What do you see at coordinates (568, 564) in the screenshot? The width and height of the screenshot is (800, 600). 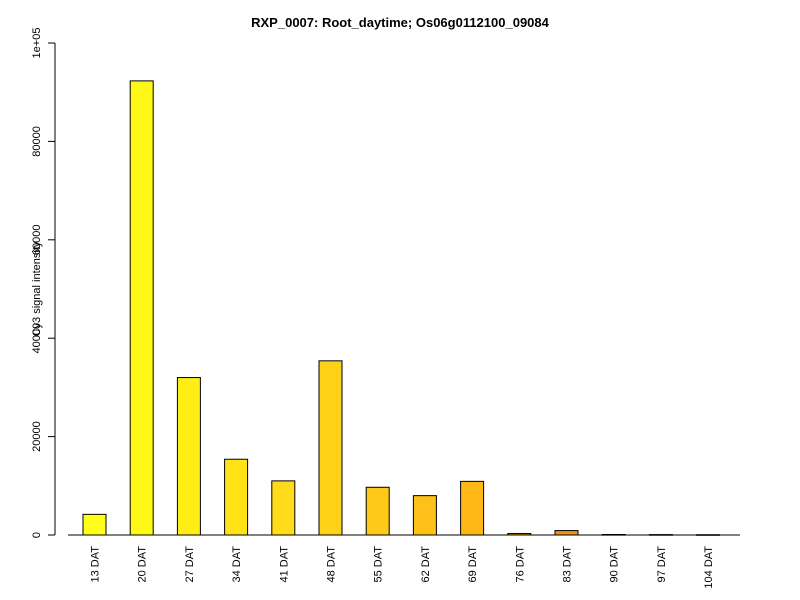 I see `x-axis-tick-label: 83 DAT` at bounding box center [568, 564].